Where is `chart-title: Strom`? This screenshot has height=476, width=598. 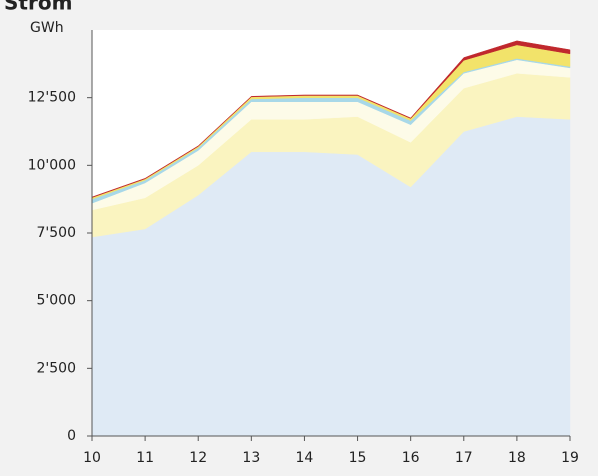 chart-title: Strom is located at coordinates (38, 7).